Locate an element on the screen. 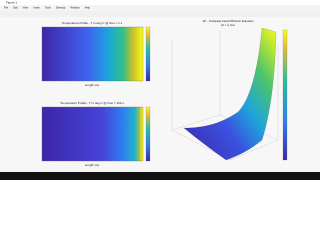  axis-line is located at coordinates (196, 122).